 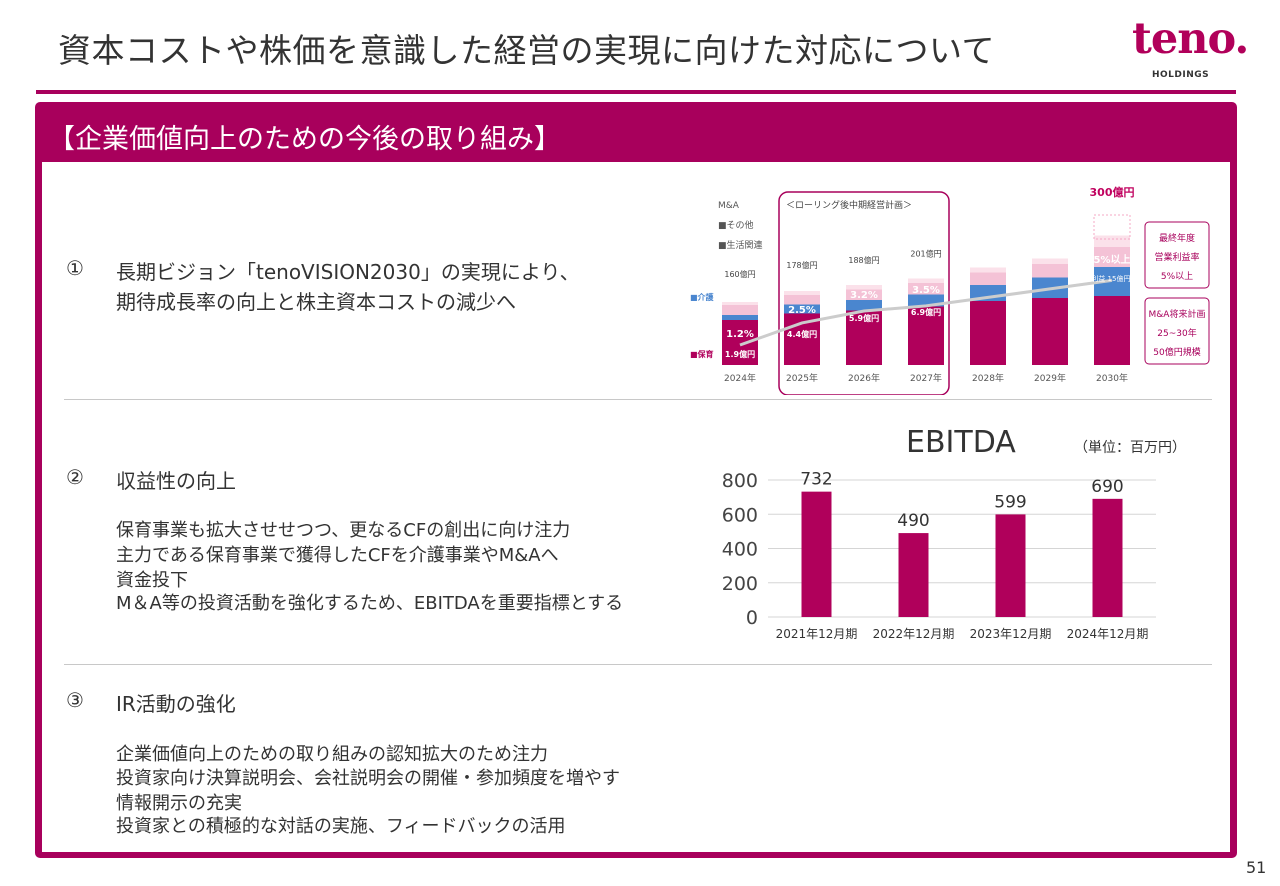 I want to click on side-label-kaigo: ■介護, so click(x=702, y=297).